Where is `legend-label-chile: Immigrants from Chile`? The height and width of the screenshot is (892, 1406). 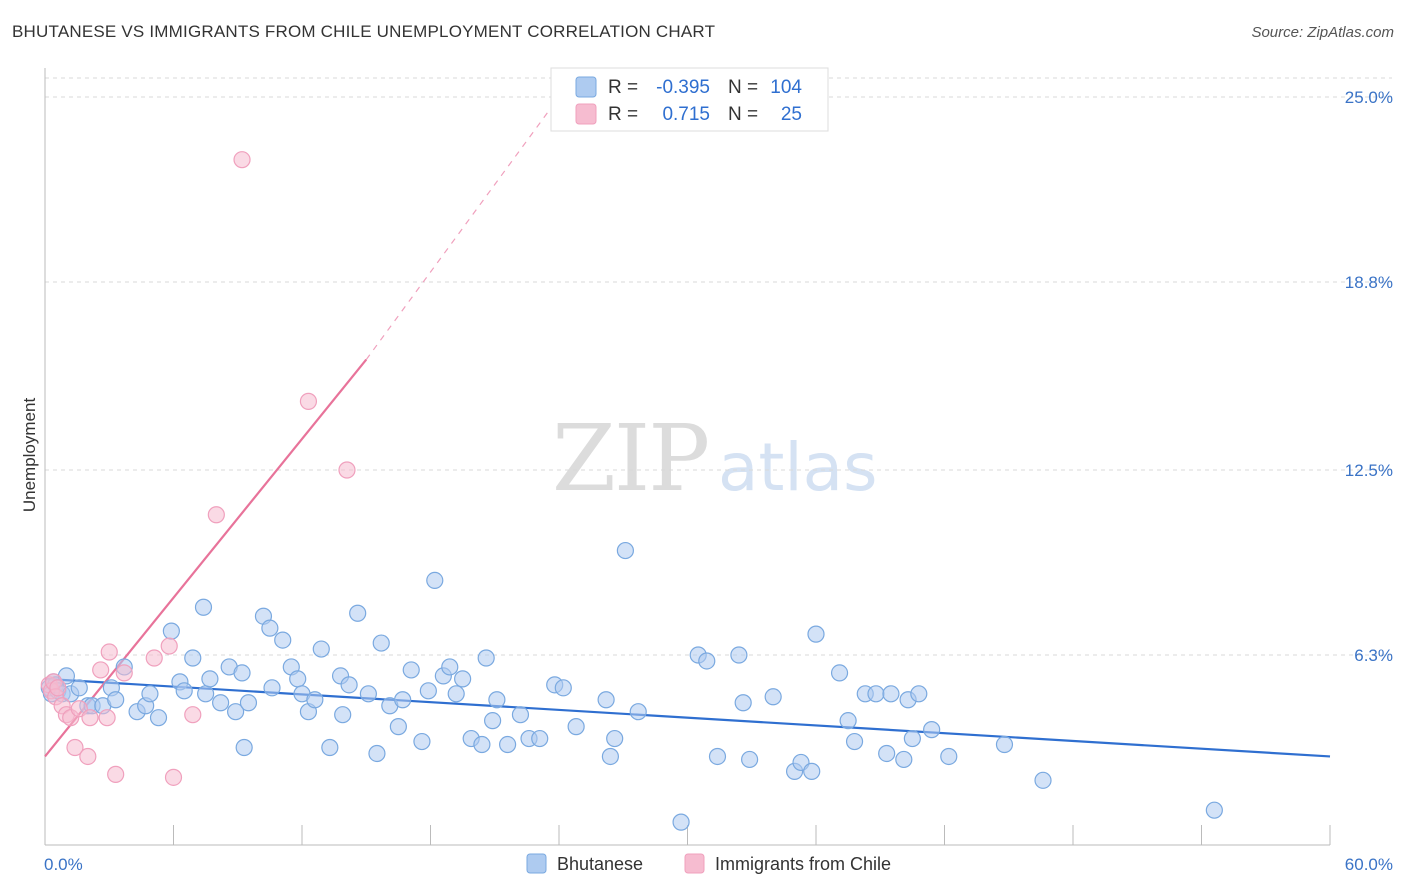 legend-label-chile: Immigrants from Chile is located at coordinates (803, 864).